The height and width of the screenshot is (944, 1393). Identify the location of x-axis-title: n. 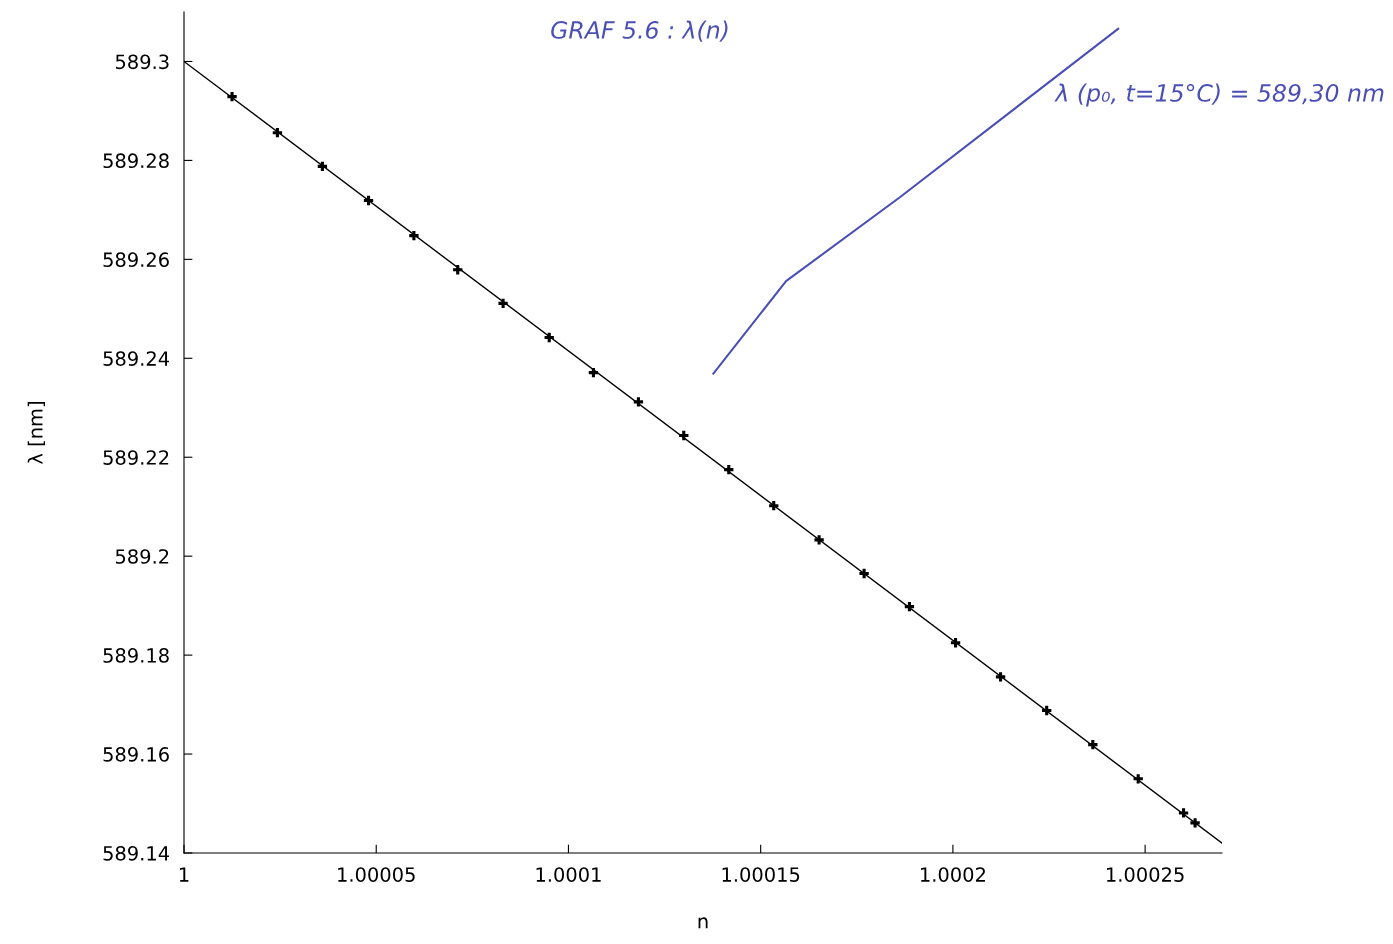
(703, 923).